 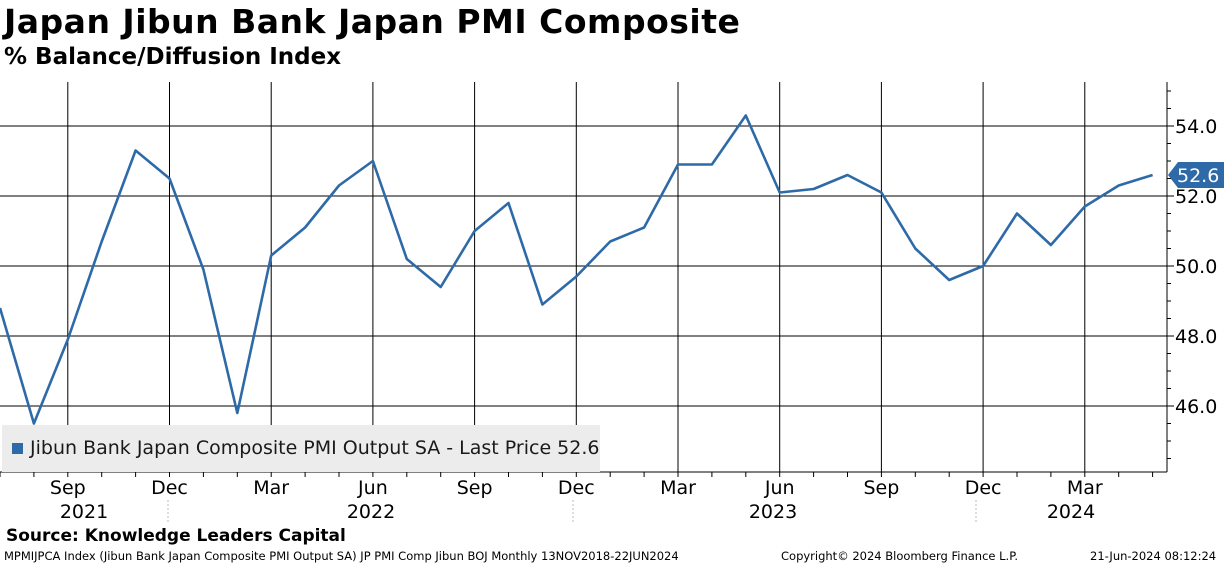 I want to click on chart-title: Japan Jibun Bank Japan PMI Composite, so click(x=372, y=21).